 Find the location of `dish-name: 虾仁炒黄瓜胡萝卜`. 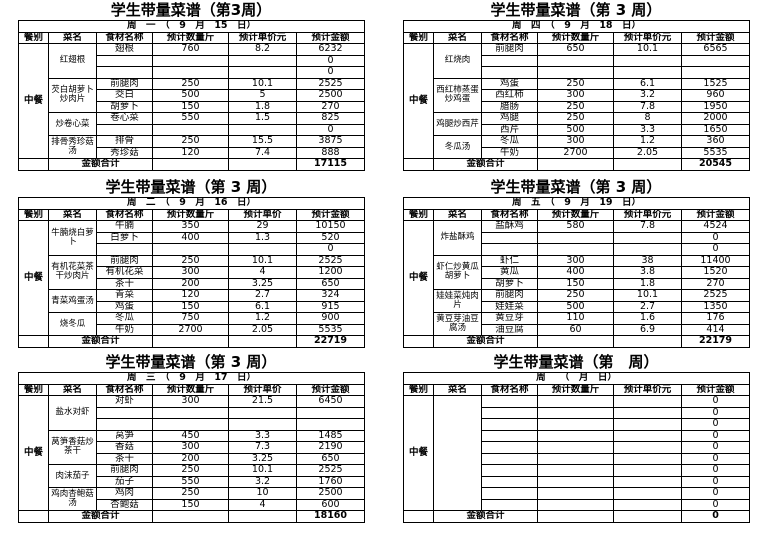

dish-name: 虾仁炒黄瓜胡萝卜 is located at coordinates (457, 272).